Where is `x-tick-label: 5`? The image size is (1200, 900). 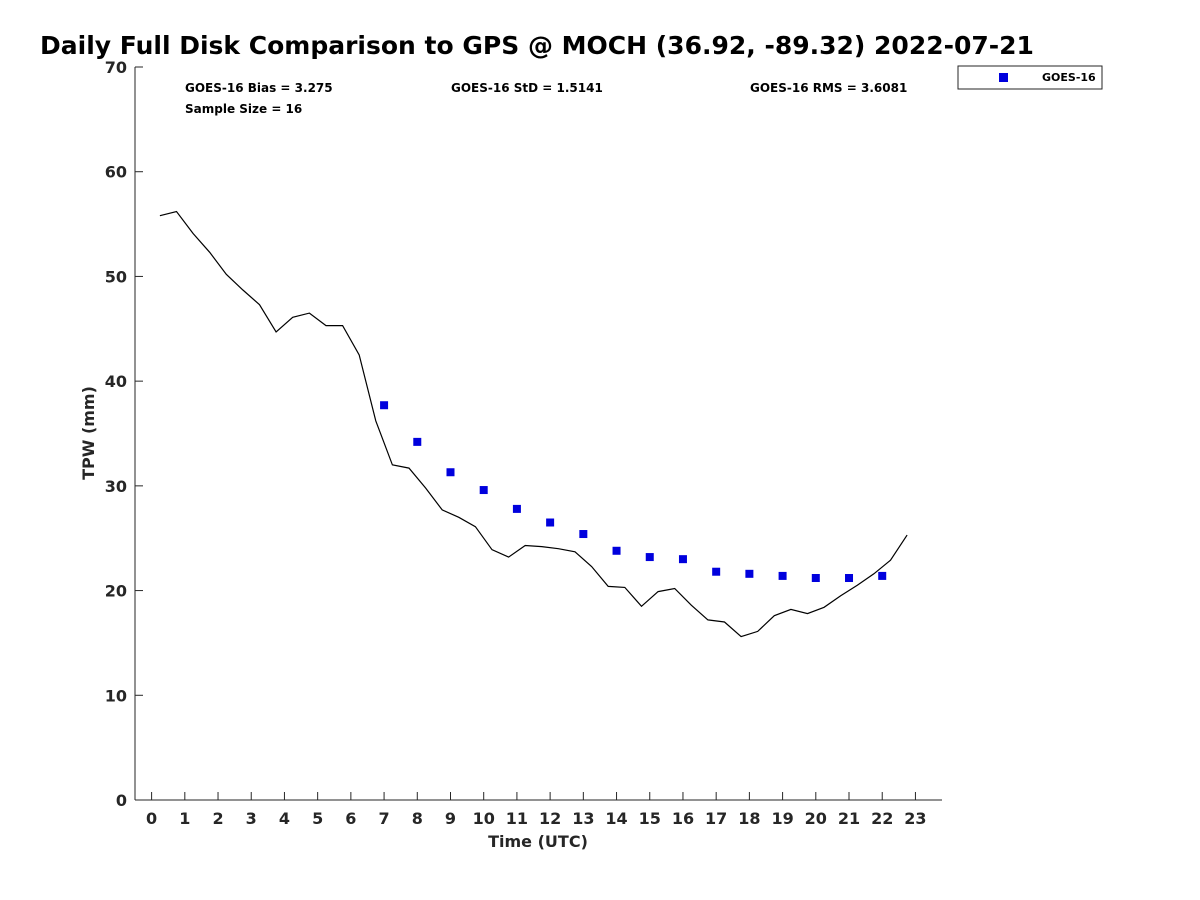
x-tick-label: 5 is located at coordinates (317, 818).